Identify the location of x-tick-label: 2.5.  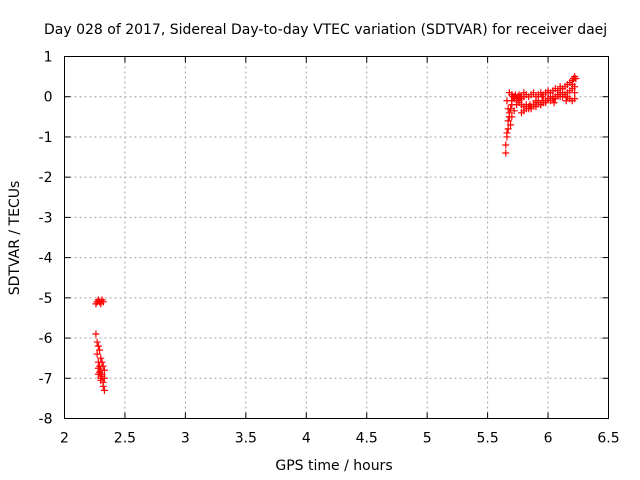
(125, 439).